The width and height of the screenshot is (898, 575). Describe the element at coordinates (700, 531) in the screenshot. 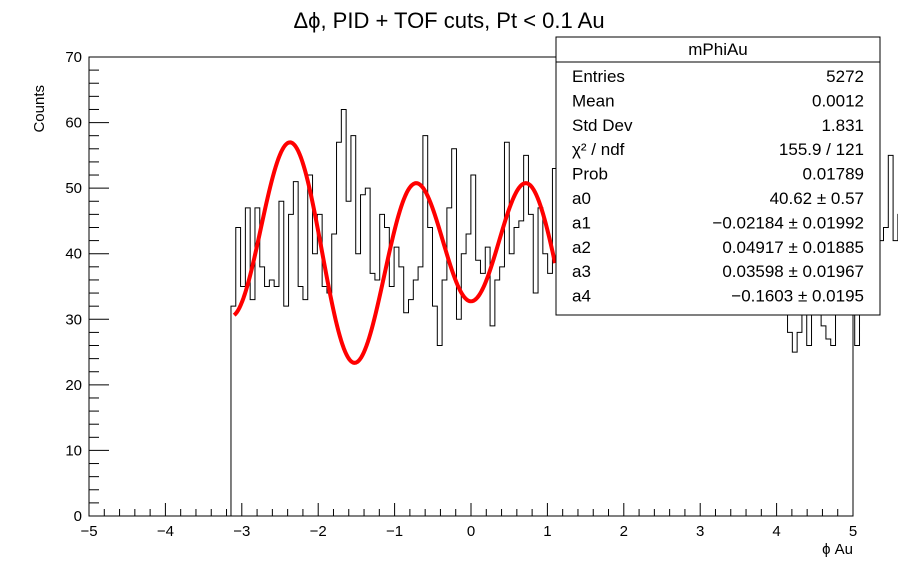

I see `x-tick-label: 3` at that location.